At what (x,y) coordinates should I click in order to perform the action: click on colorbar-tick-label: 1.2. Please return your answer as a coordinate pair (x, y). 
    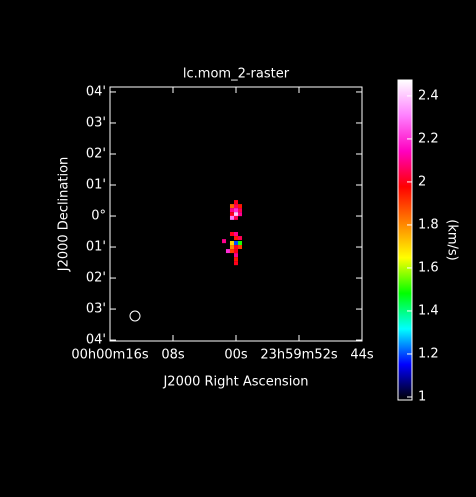
    Looking at the image, I should click on (428, 353).